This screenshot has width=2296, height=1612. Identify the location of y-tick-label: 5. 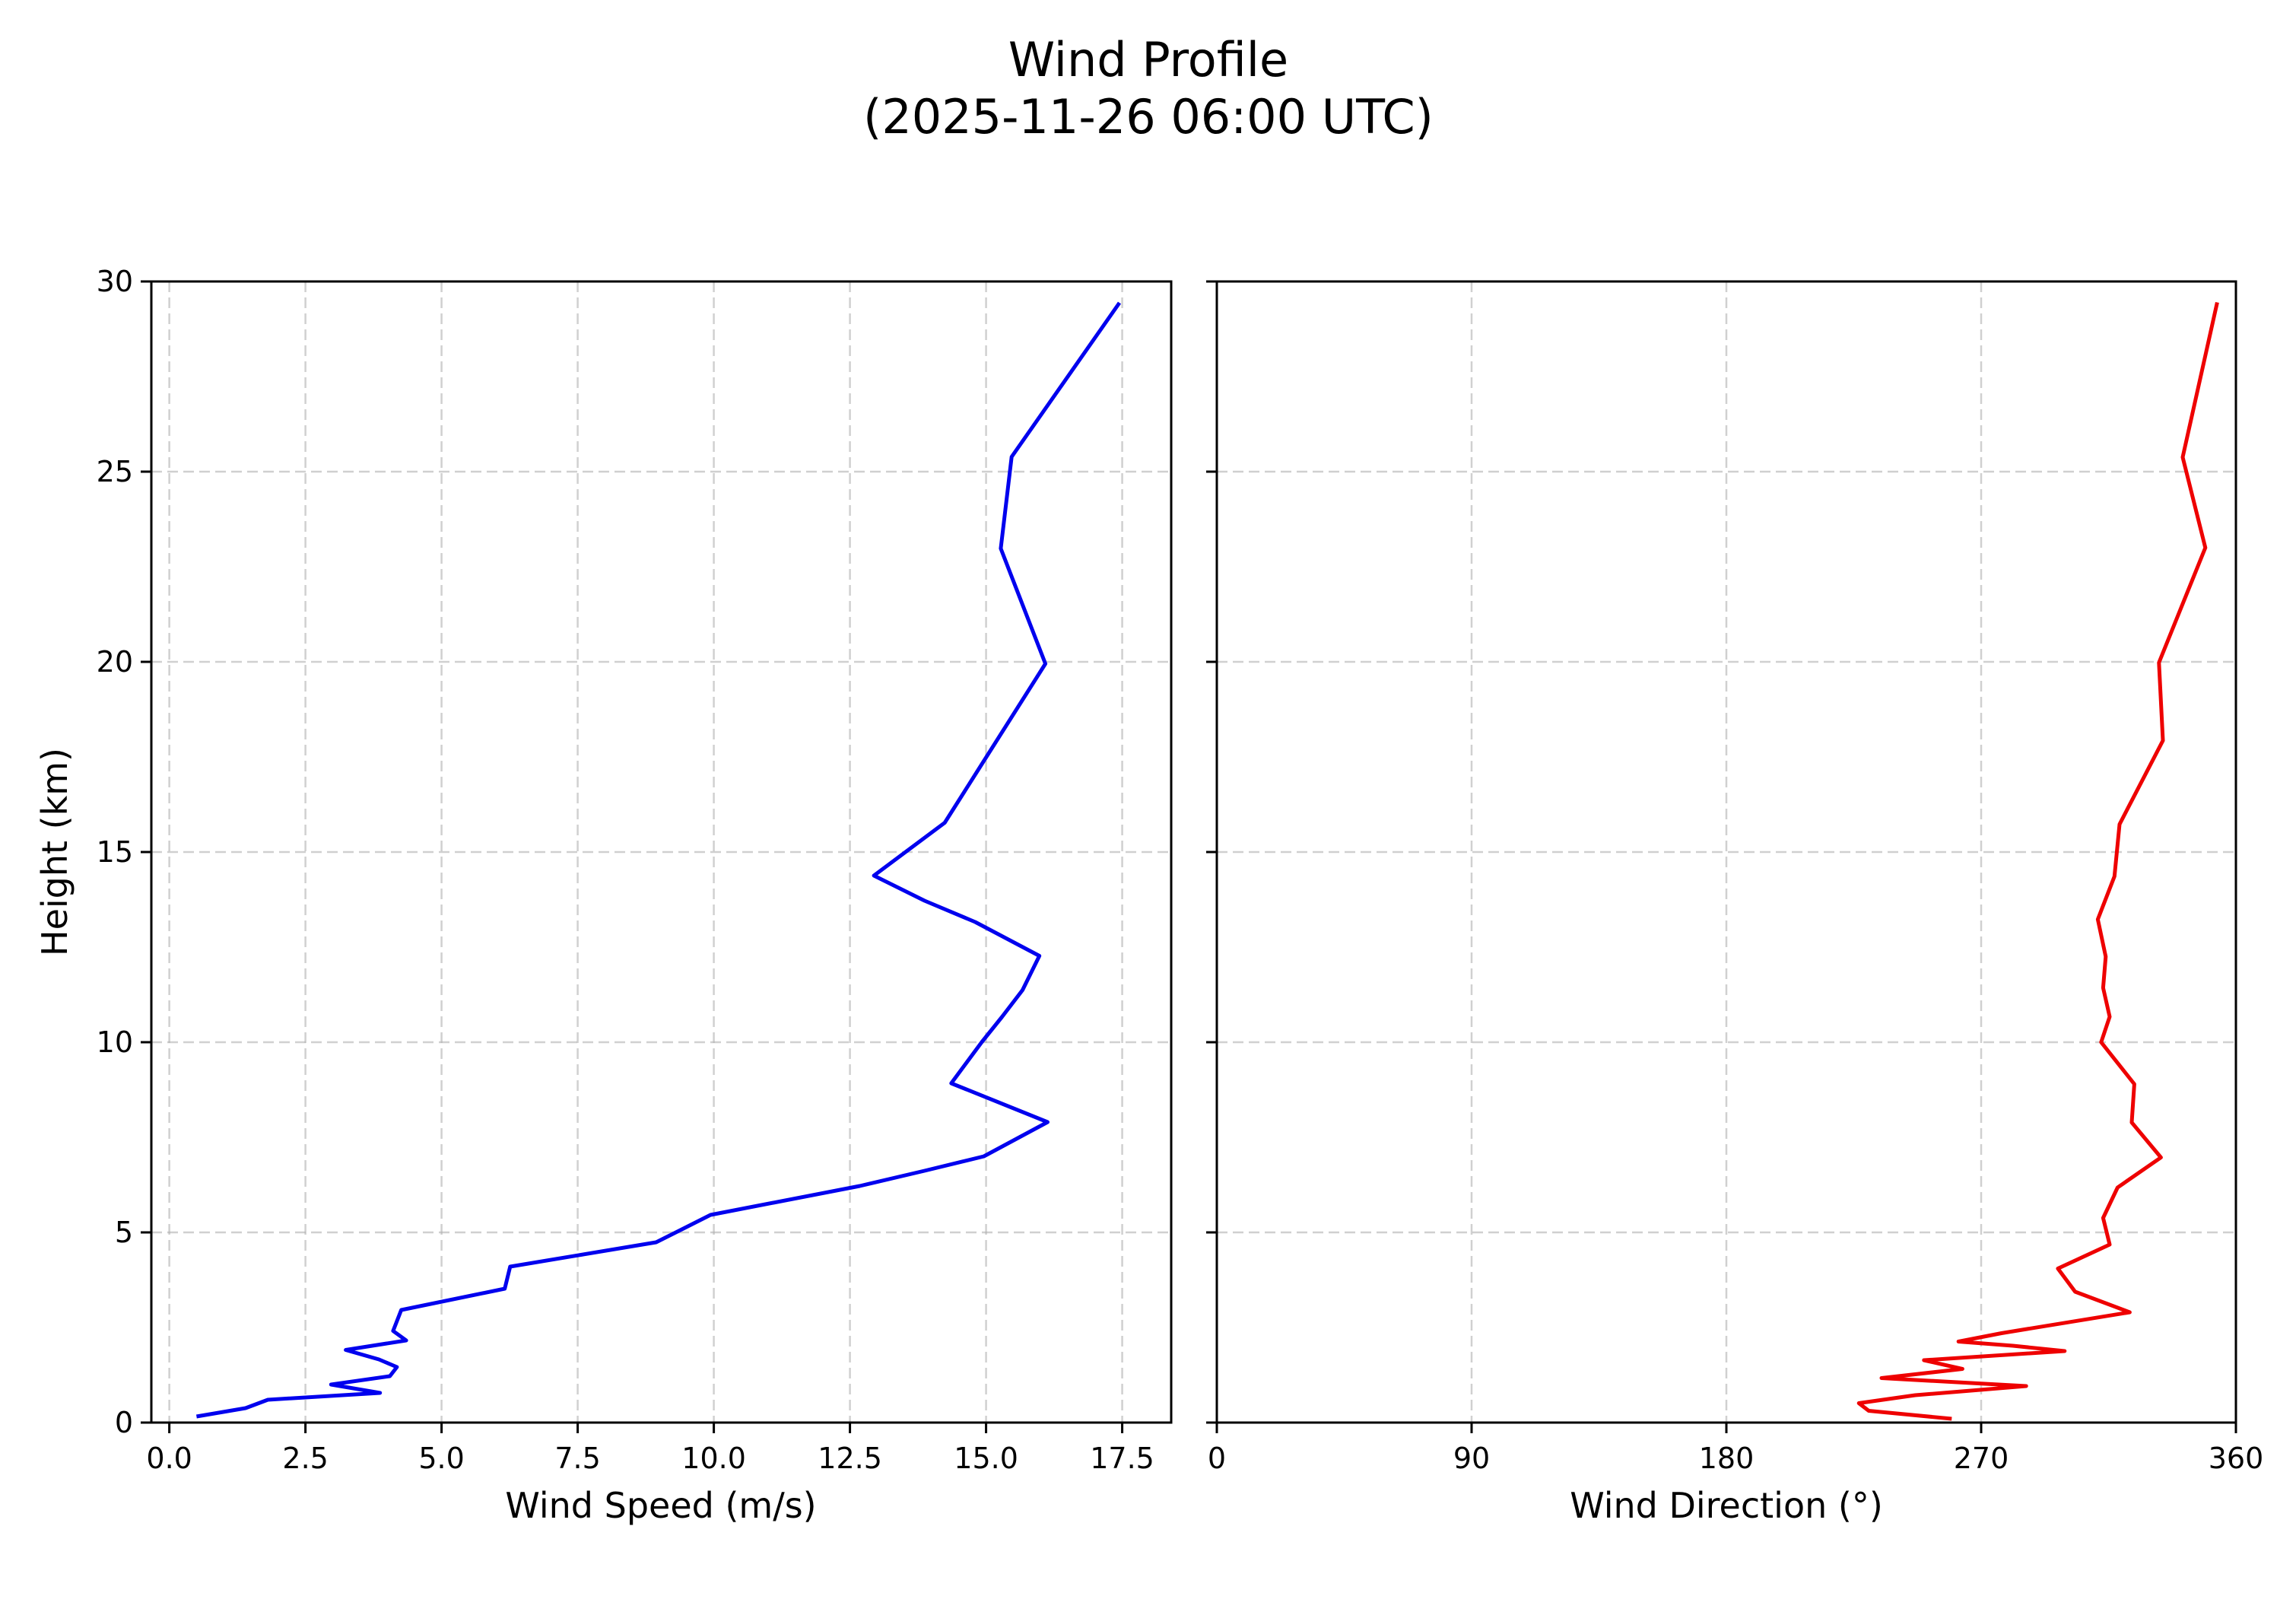
(124, 1232).